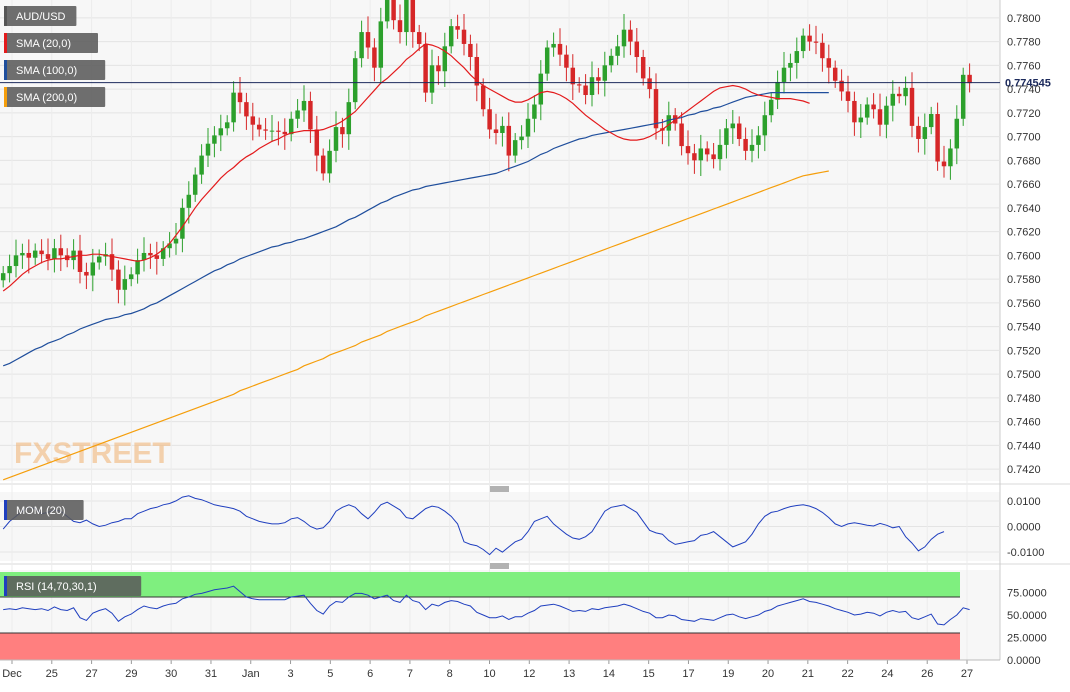  I want to click on x-tick-label: 30, so click(171, 674).